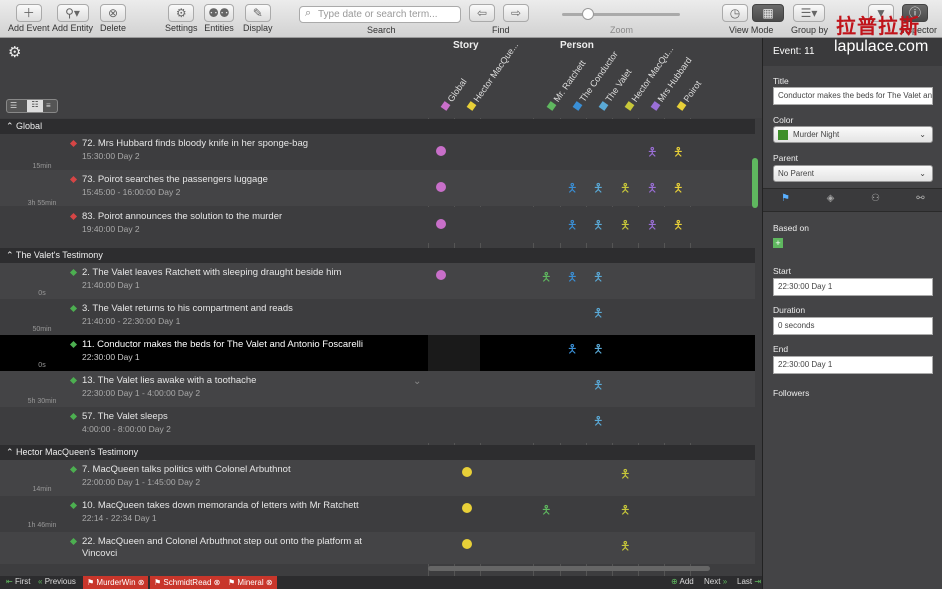 The width and height of the screenshot is (942, 589). I want to click on grid-icon: ▦, so click(768, 13).